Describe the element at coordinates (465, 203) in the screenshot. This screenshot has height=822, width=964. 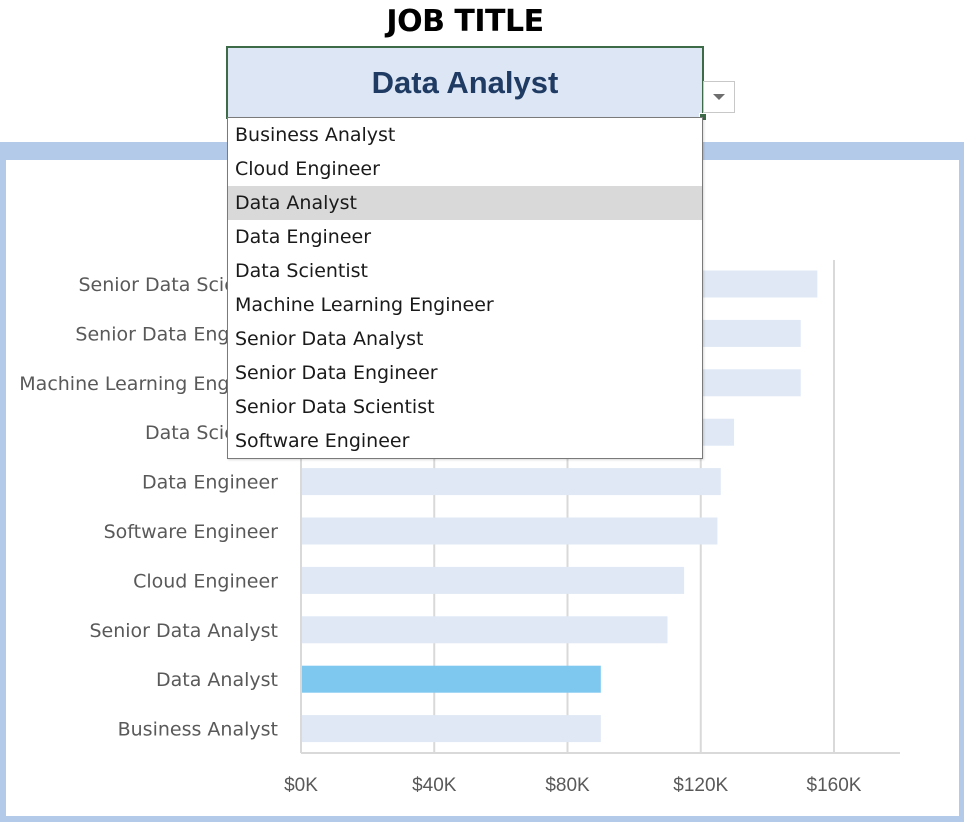
I see `dropdown-option: Data Analyst` at that location.